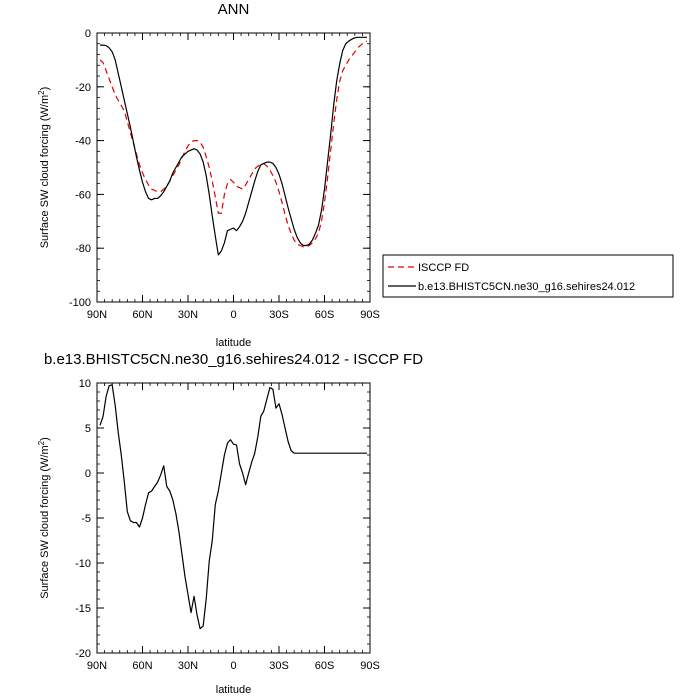 The width and height of the screenshot is (700, 700). Describe the element at coordinates (88, 429) in the screenshot. I see `y-tick-label: 5` at that location.